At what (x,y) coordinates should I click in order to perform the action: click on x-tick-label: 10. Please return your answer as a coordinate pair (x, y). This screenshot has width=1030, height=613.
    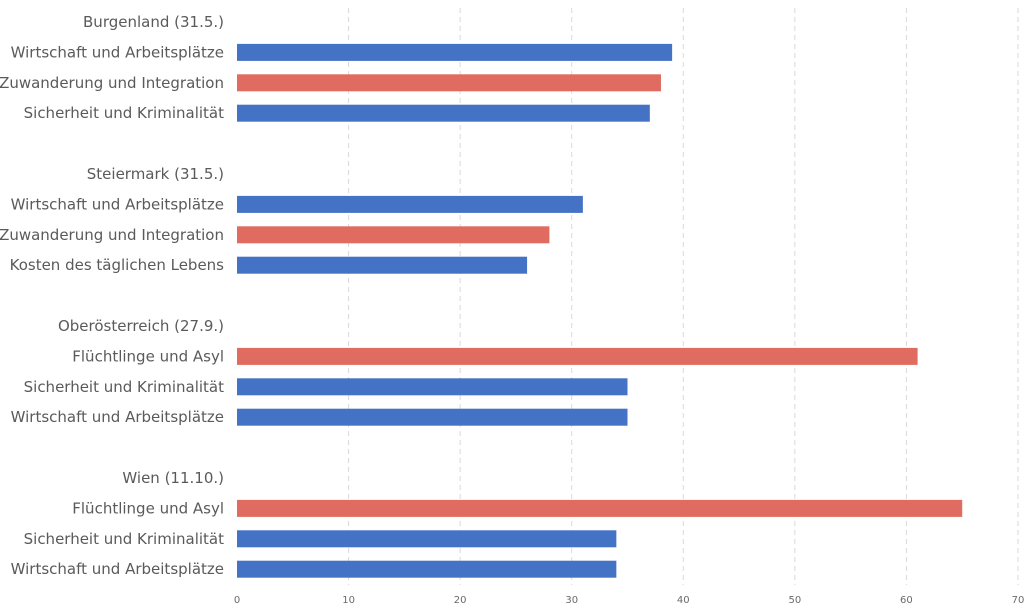
    Looking at the image, I should click on (348, 600).